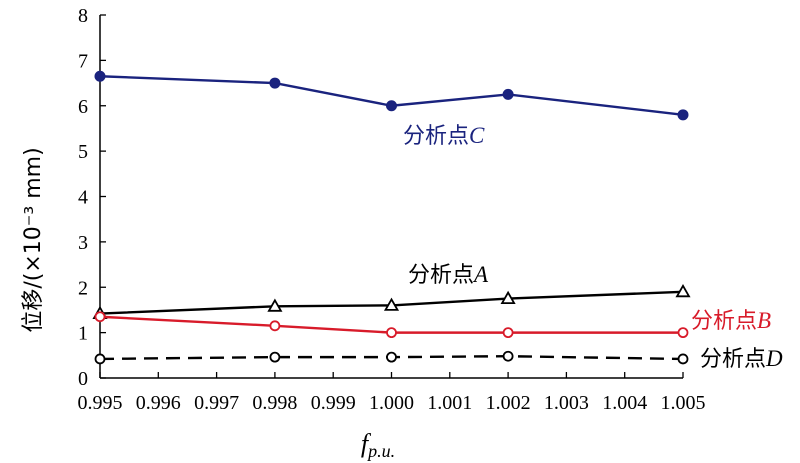 The image size is (800, 463). What do you see at coordinates (83, 243) in the screenshot?
I see `y-tick-label: 3` at bounding box center [83, 243].